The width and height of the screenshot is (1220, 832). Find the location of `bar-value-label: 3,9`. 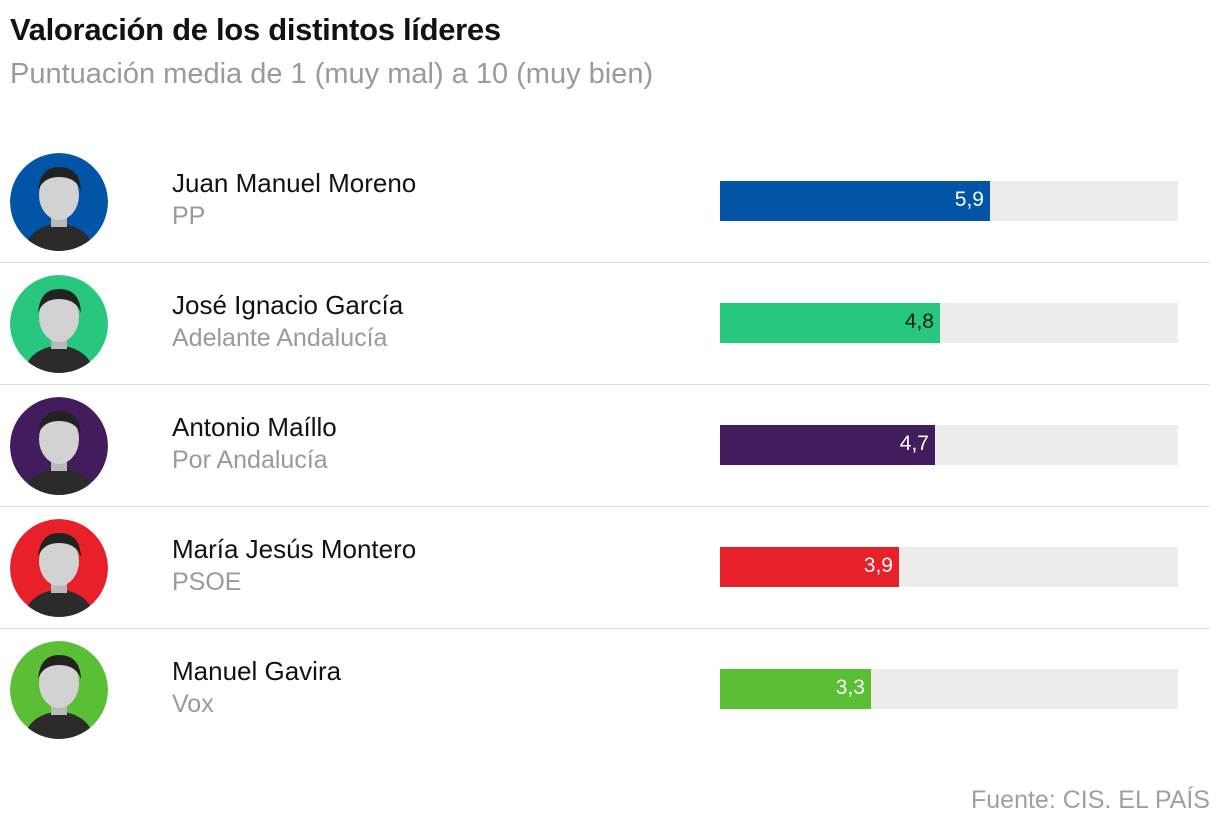

bar-value-label: 3,9 is located at coordinates (878, 565).